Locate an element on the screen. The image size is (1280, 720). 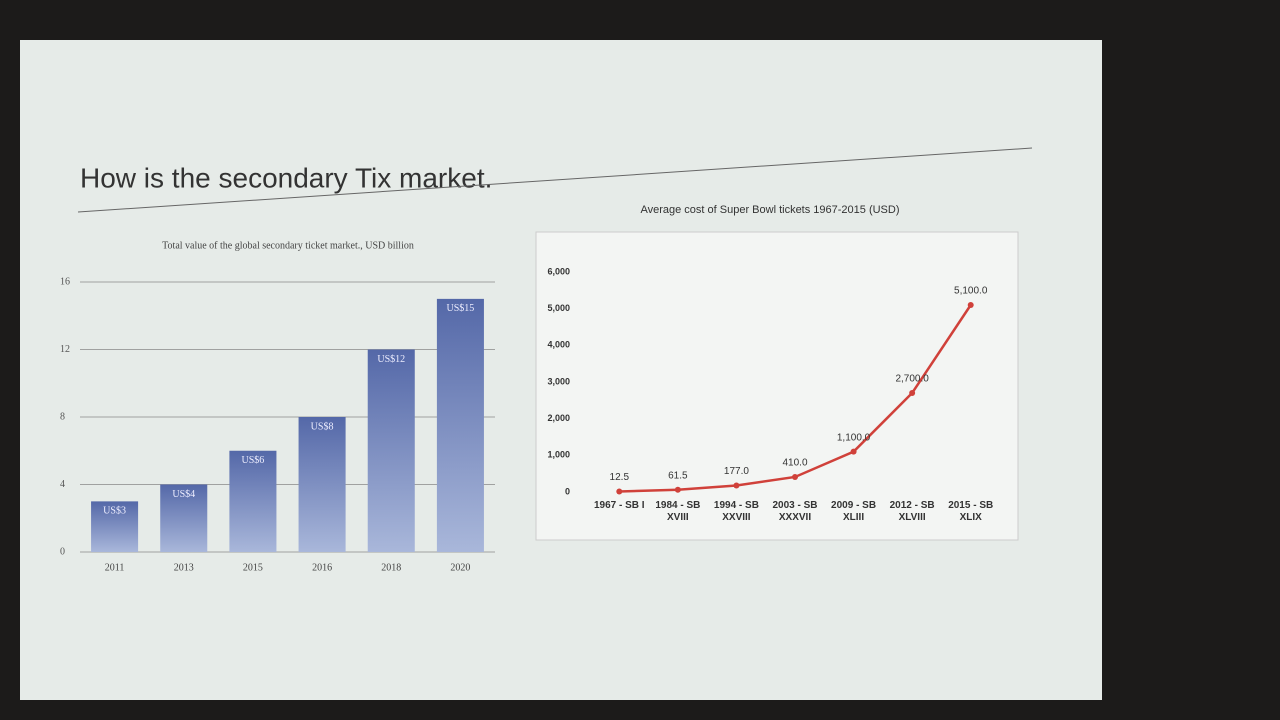
x-tick-label-box: 2015 - SB XLIX is located at coordinates (971, 511).